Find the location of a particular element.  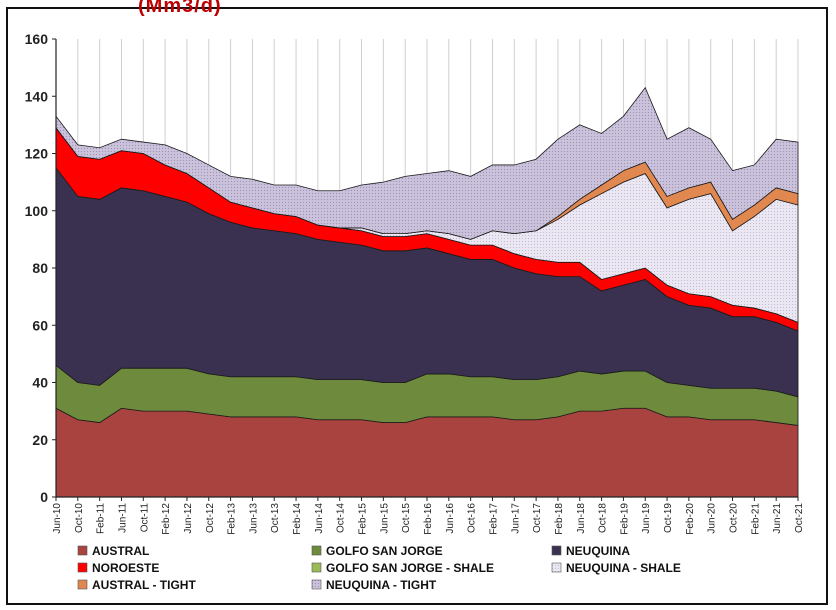

x-tick-label: Jun-10 is located at coordinates (57, 518).